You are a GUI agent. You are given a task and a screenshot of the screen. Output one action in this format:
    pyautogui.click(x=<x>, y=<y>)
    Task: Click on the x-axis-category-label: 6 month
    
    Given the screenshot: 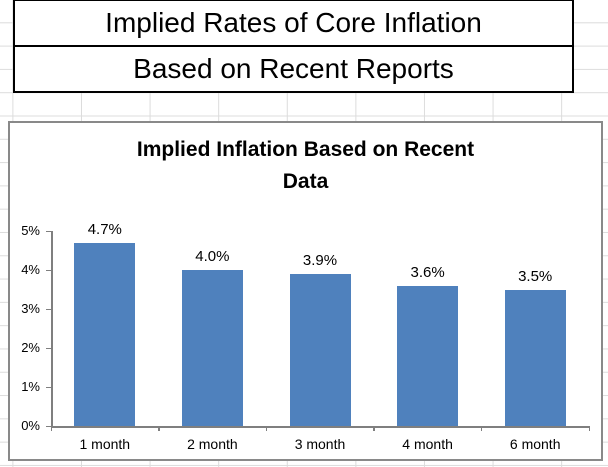 What is the action you would take?
    pyautogui.click(x=535, y=444)
    